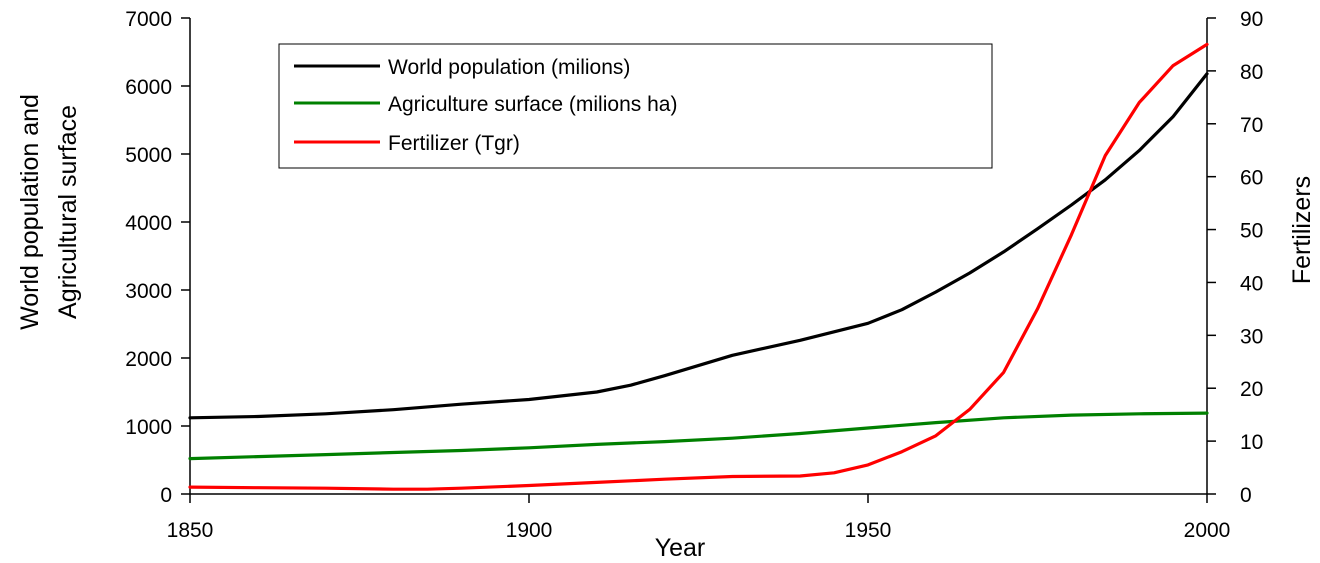 Image resolution: width=1320 pixels, height=563 pixels. What do you see at coordinates (529, 530) in the screenshot?
I see `x-tick-label: 1900` at bounding box center [529, 530].